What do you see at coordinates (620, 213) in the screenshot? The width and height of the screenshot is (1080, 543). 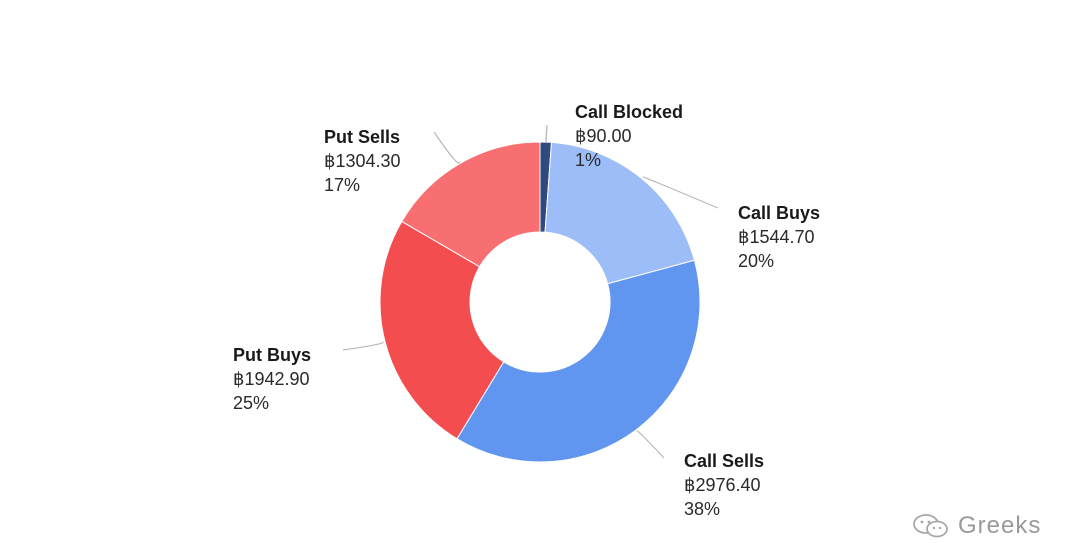 I see `slice-call-buys` at bounding box center [620, 213].